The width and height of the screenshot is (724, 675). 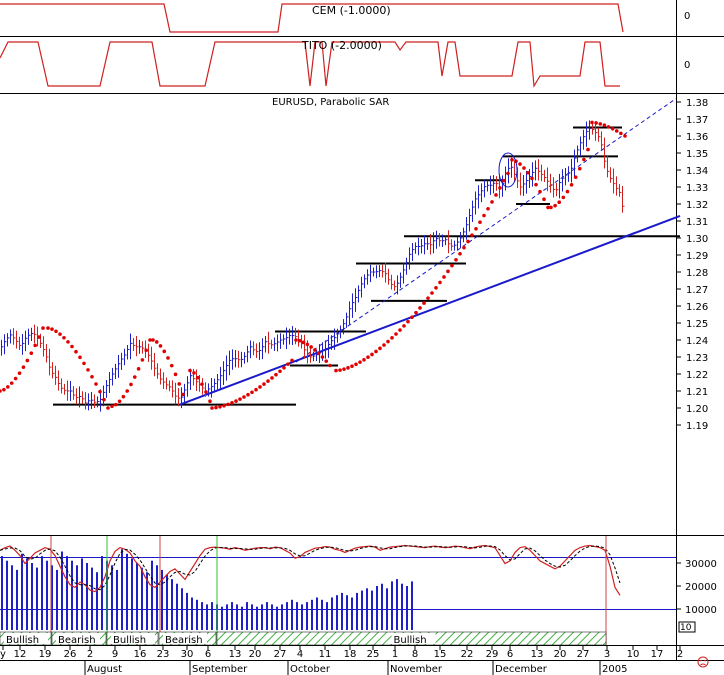 What do you see at coordinates (614, 669) in the screenshot?
I see `x-month-label: 2005` at bounding box center [614, 669].